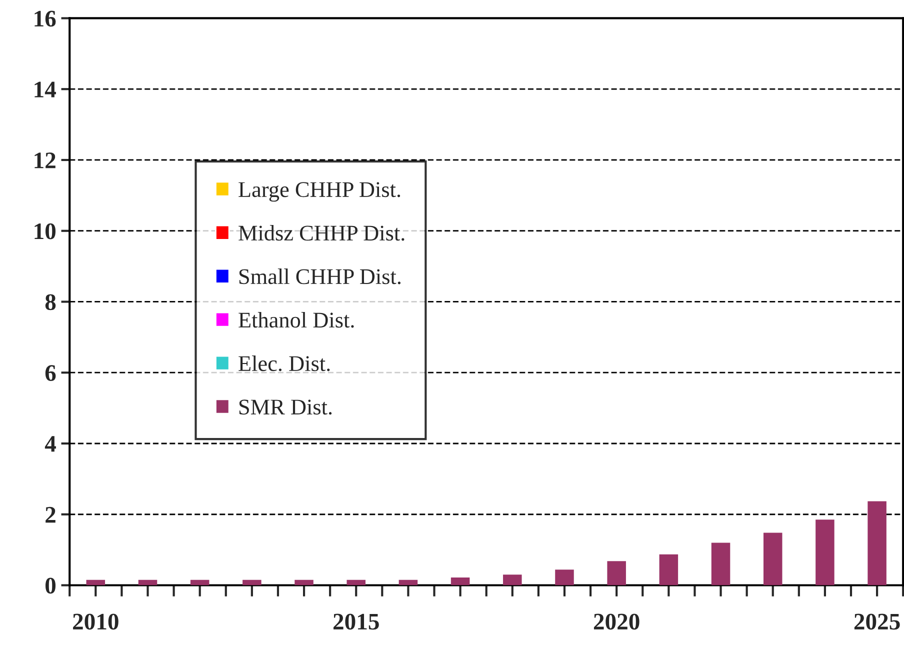 This screenshot has width=904, height=651. What do you see at coordinates (51, 514) in the screenshot?
I see `y-tick-label: 2` at bounding box center [51, 514].